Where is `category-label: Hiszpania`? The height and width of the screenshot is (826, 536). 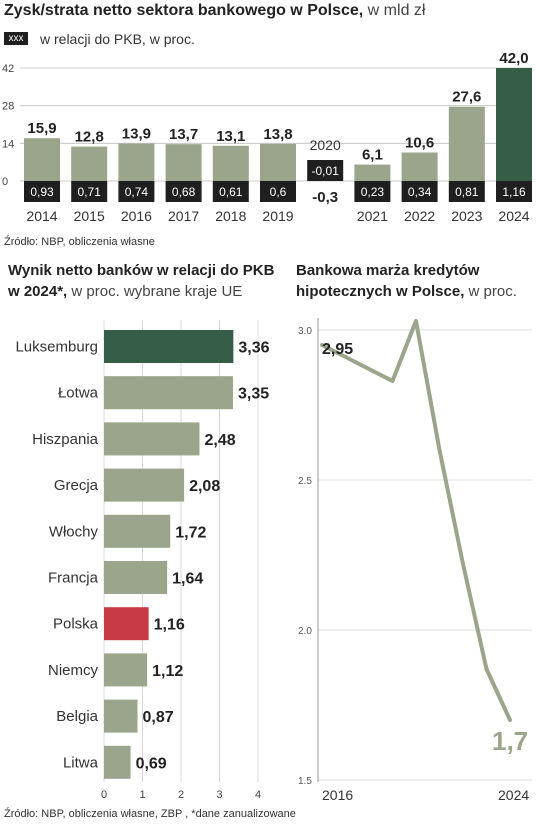 category-label: Hiszpania is located at coordinates (65, 439).